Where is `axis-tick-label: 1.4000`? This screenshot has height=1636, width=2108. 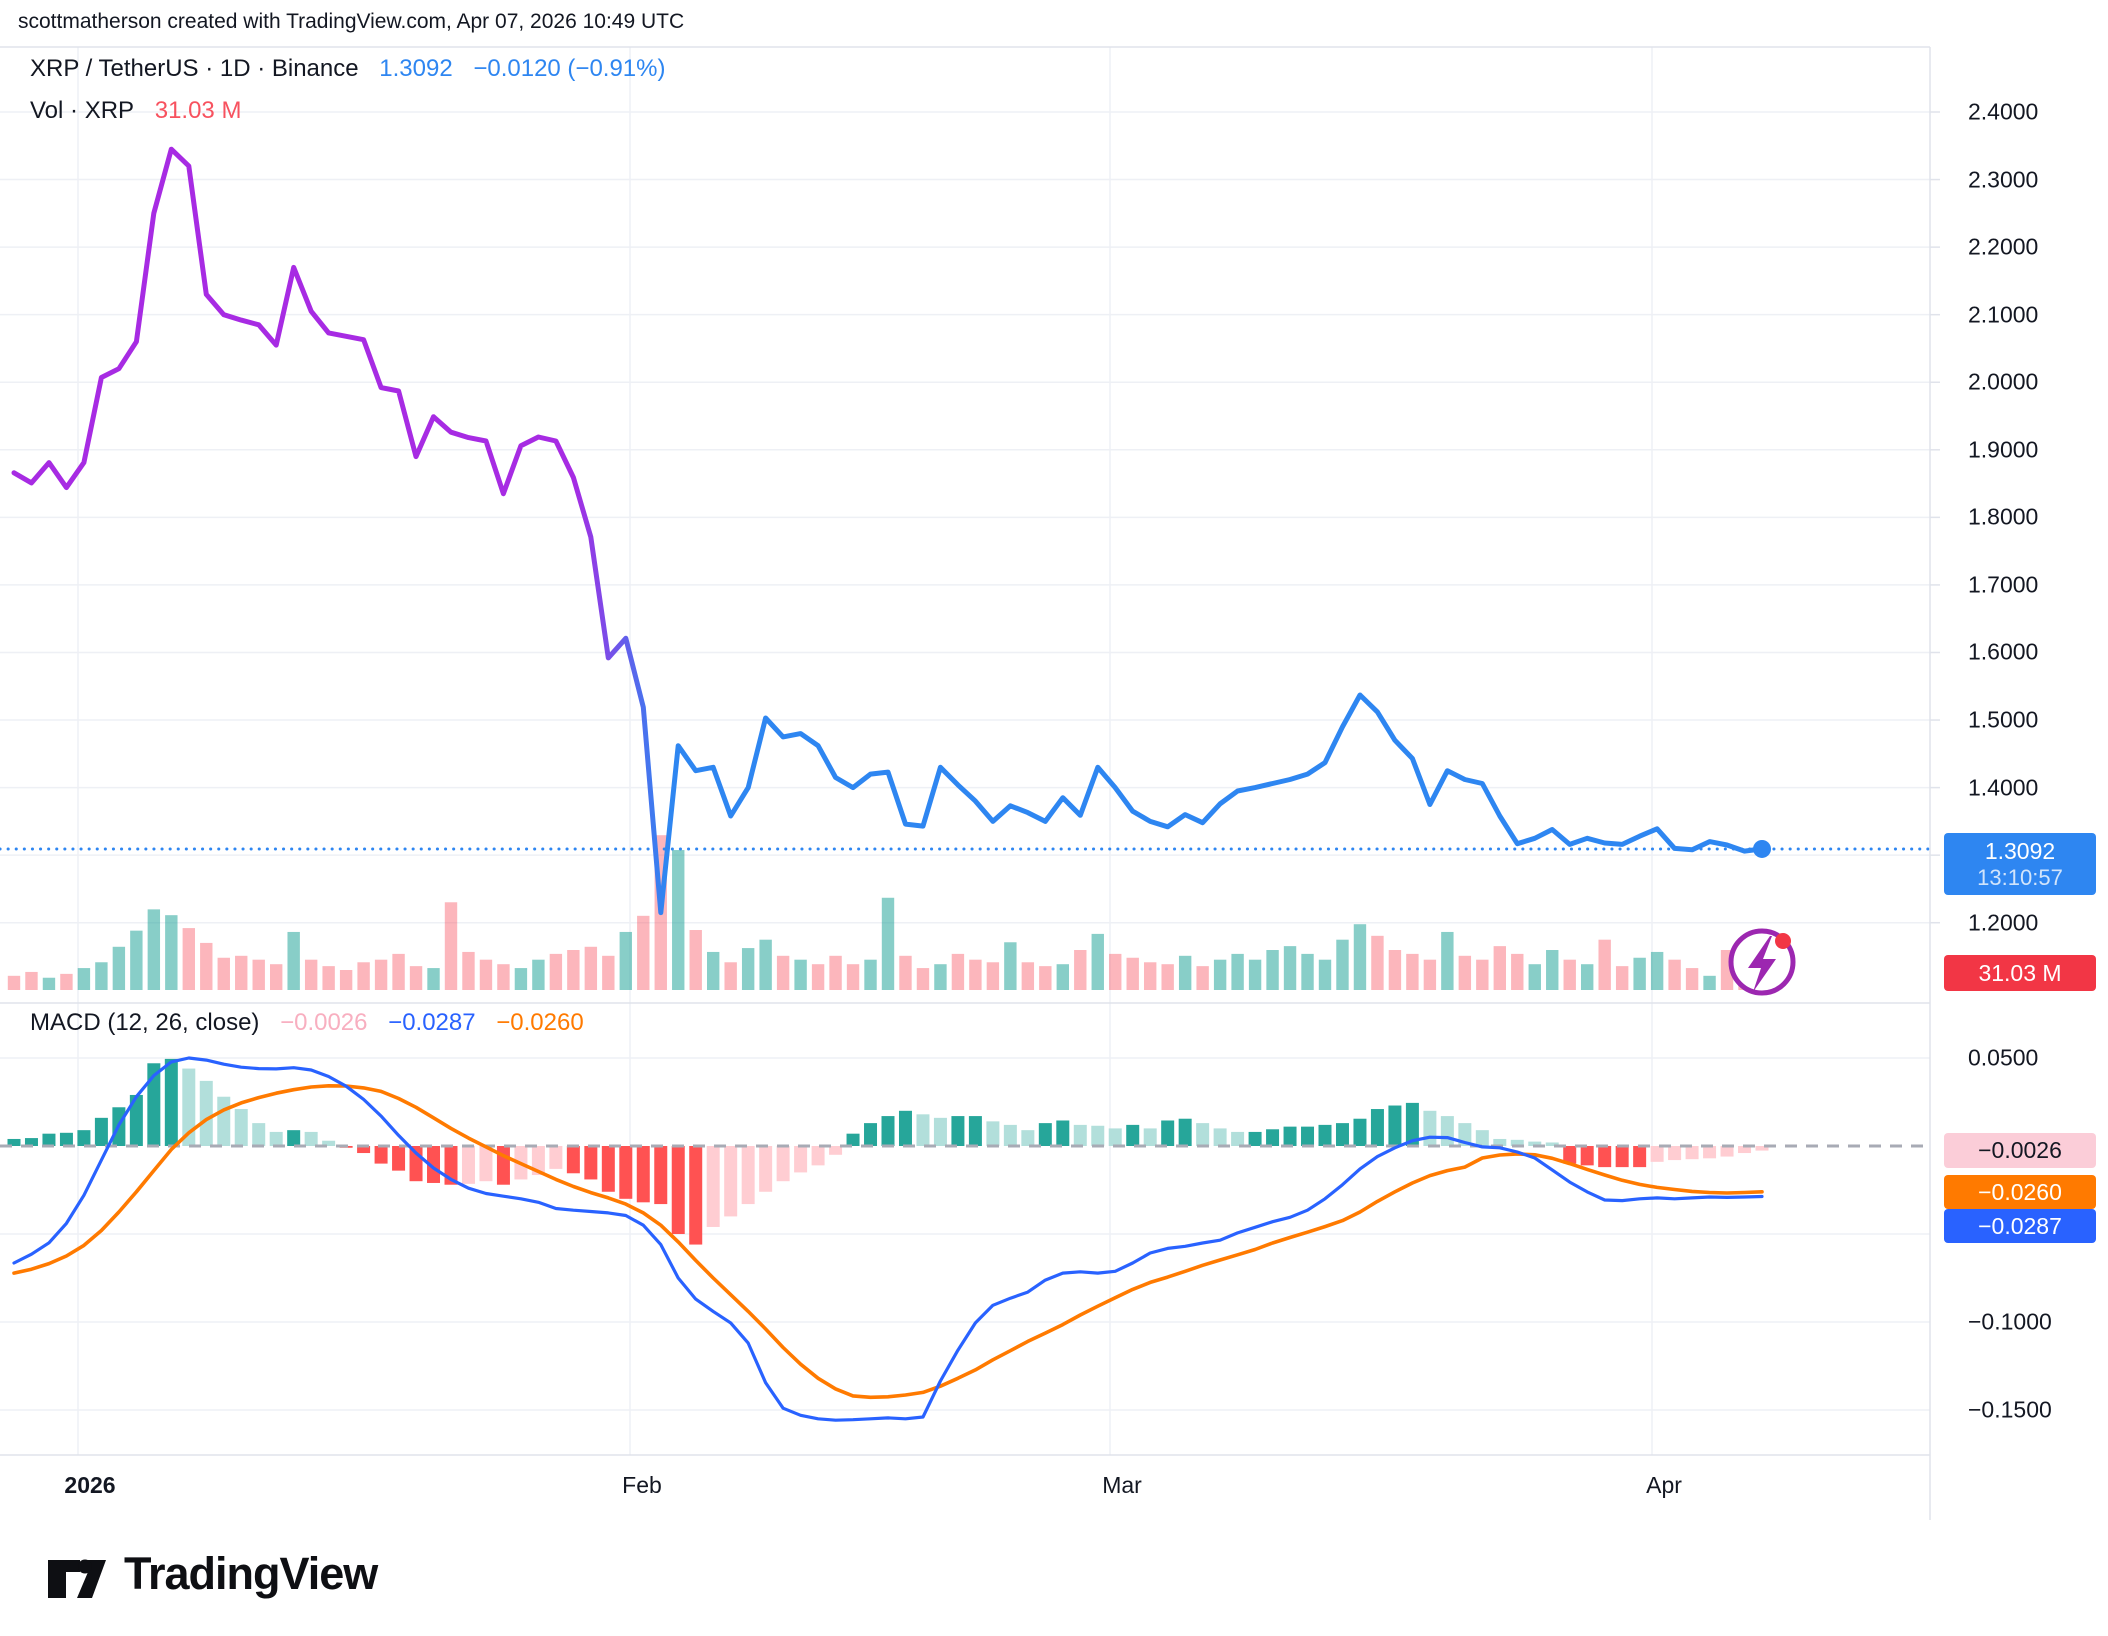
axis-tick-label: 1.4000 is located at coordinates (2003, 787).